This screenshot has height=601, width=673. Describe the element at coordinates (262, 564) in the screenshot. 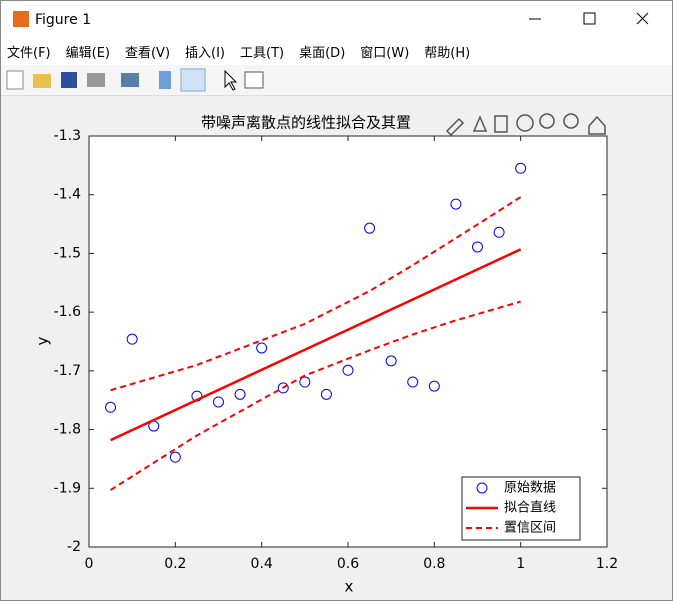

I see `x-tick-label: 0.4` at that location.